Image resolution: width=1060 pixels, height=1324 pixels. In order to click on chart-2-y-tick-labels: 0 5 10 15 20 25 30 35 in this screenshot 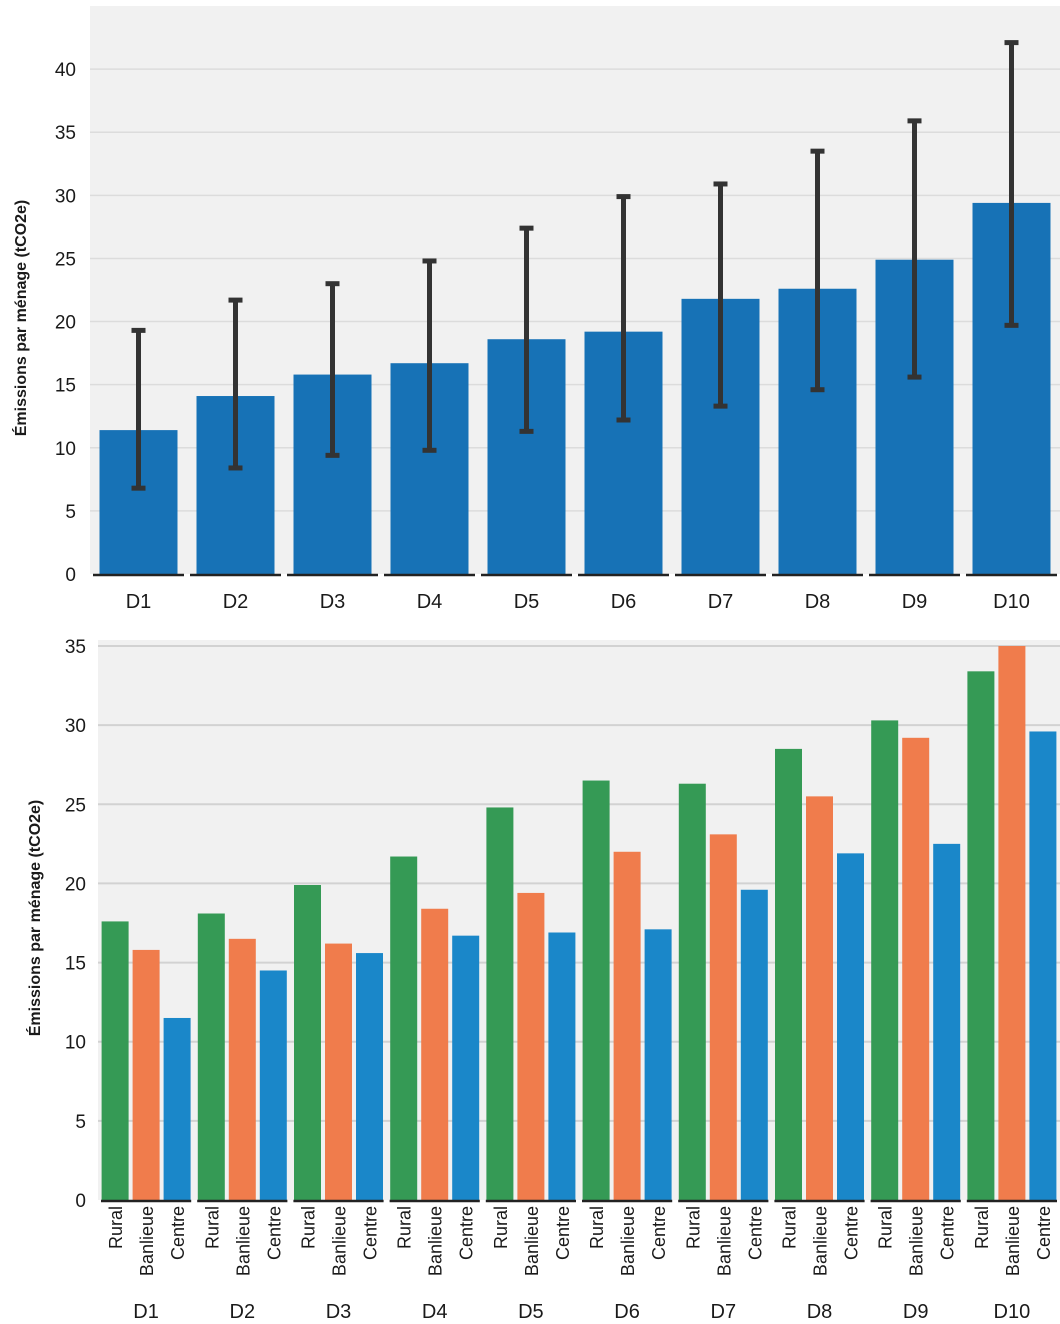, I will do `click(75, 924)`.